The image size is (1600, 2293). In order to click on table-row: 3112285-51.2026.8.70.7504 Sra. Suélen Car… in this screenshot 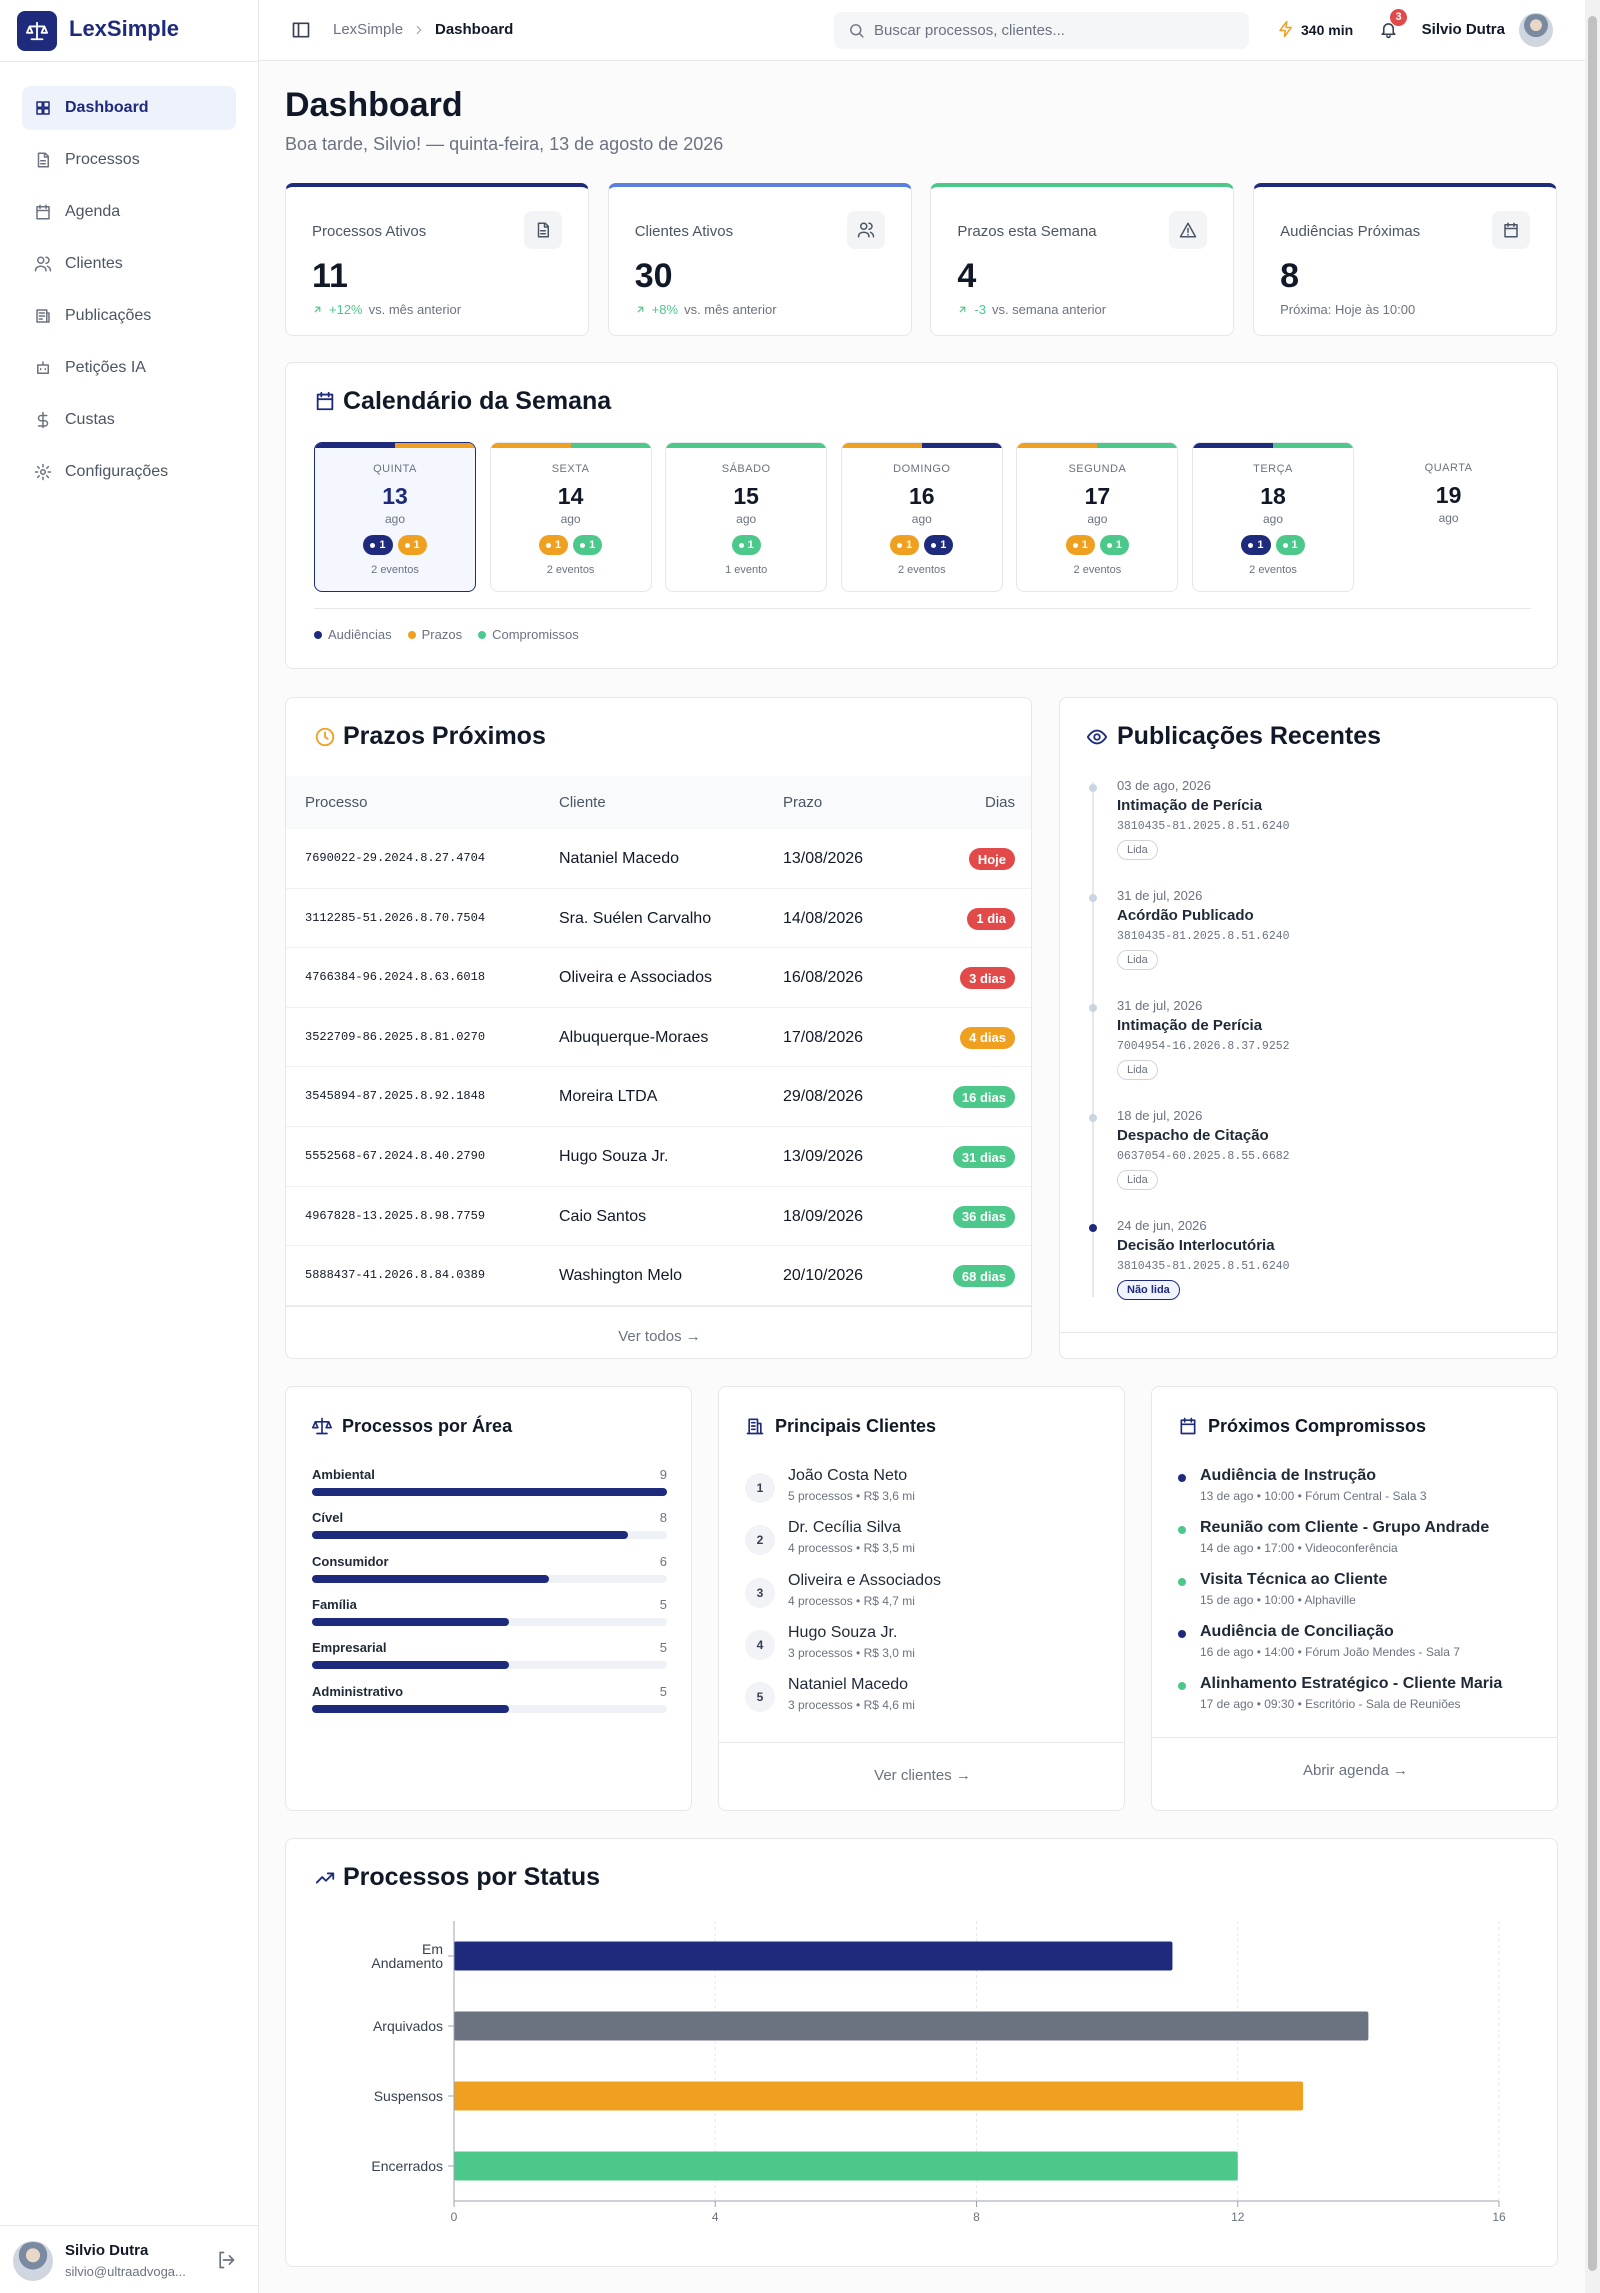, I will do `click(658, 919)`.